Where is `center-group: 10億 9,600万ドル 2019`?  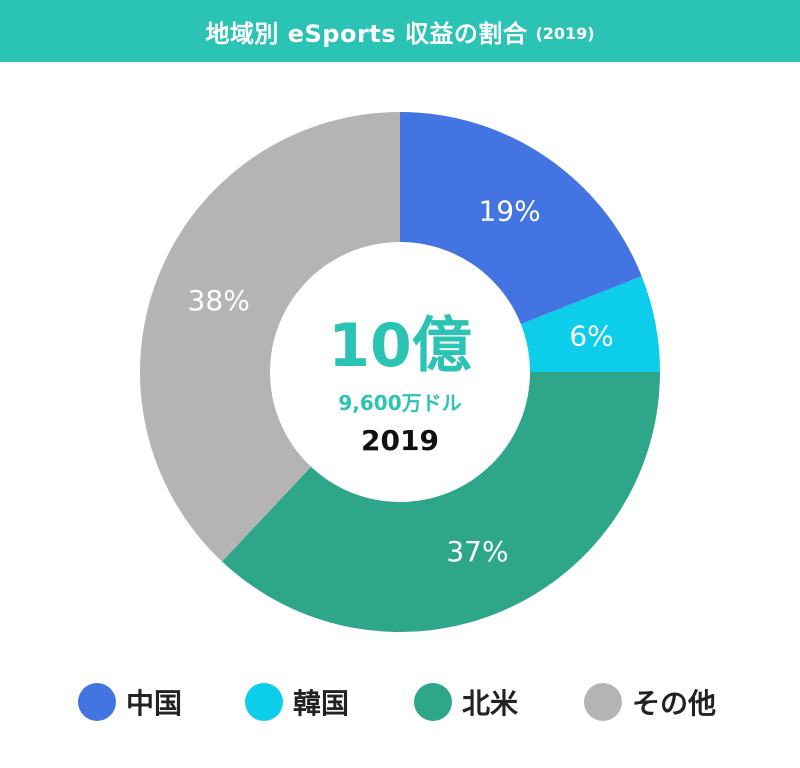
center-group: 10億 9,600万ドル 2019 is located at coordinates (400, 372).